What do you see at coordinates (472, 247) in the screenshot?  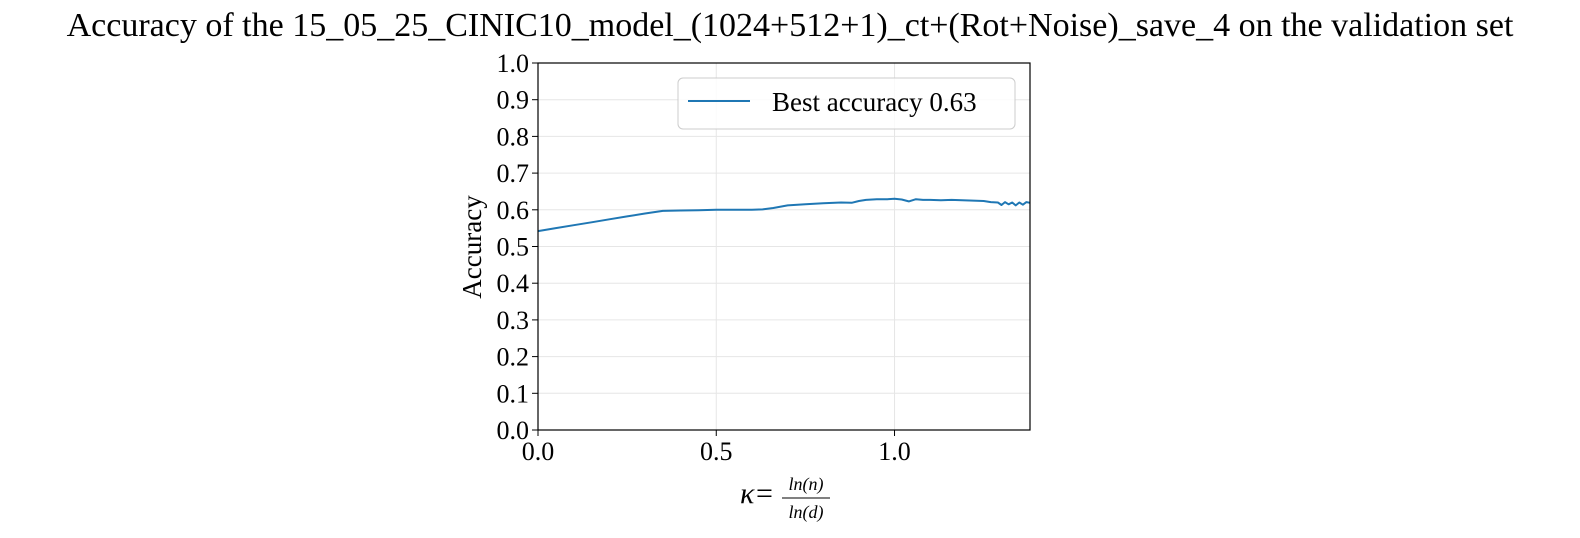 I see `y-axis-label: Accuracy` at bounding box center [472, 247].